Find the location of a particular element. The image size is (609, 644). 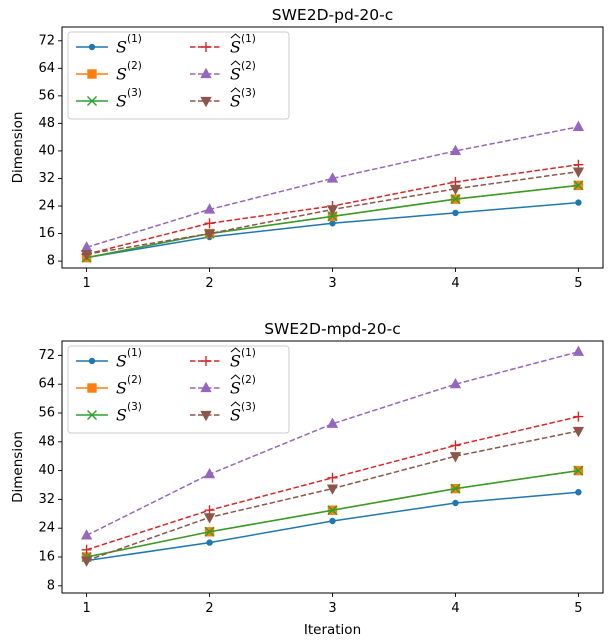

x-tick-label: 5 is located at coordinates (578, 283).